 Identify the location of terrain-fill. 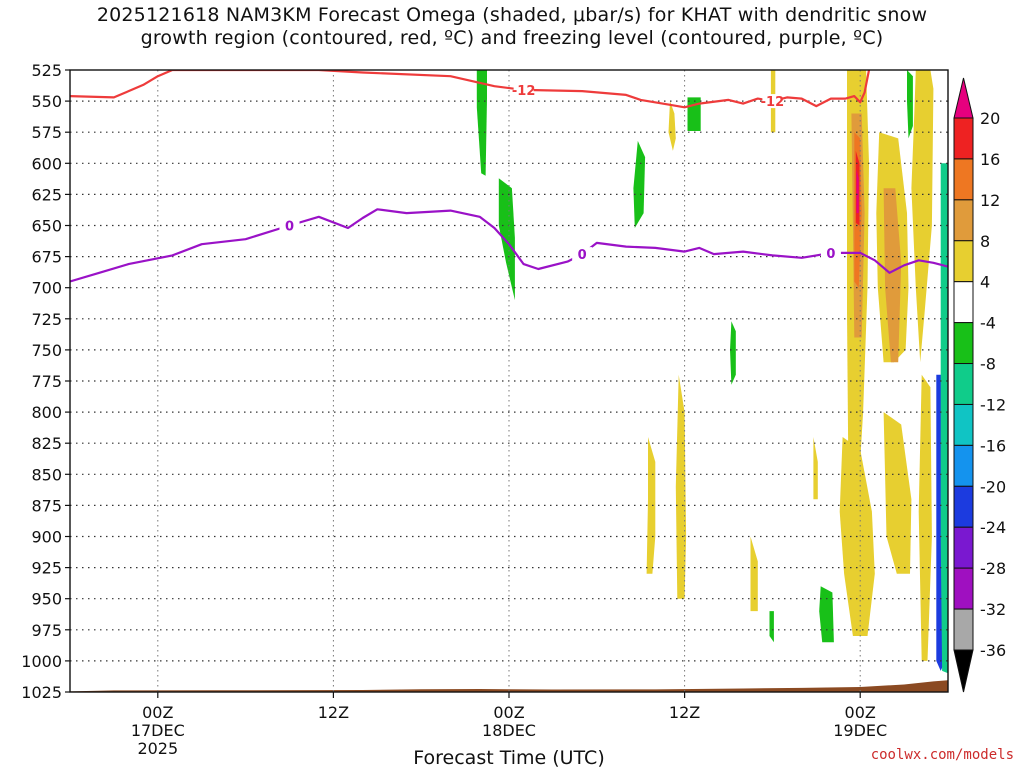
(509, 686).